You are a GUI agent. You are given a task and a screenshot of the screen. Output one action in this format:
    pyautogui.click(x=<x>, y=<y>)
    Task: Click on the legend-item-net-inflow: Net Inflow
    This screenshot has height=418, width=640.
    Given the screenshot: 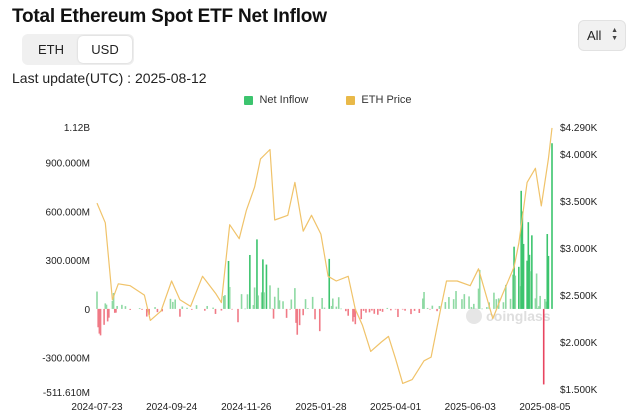 What is the action you would take?
    pyautogui.click(x=268, y=100)
    